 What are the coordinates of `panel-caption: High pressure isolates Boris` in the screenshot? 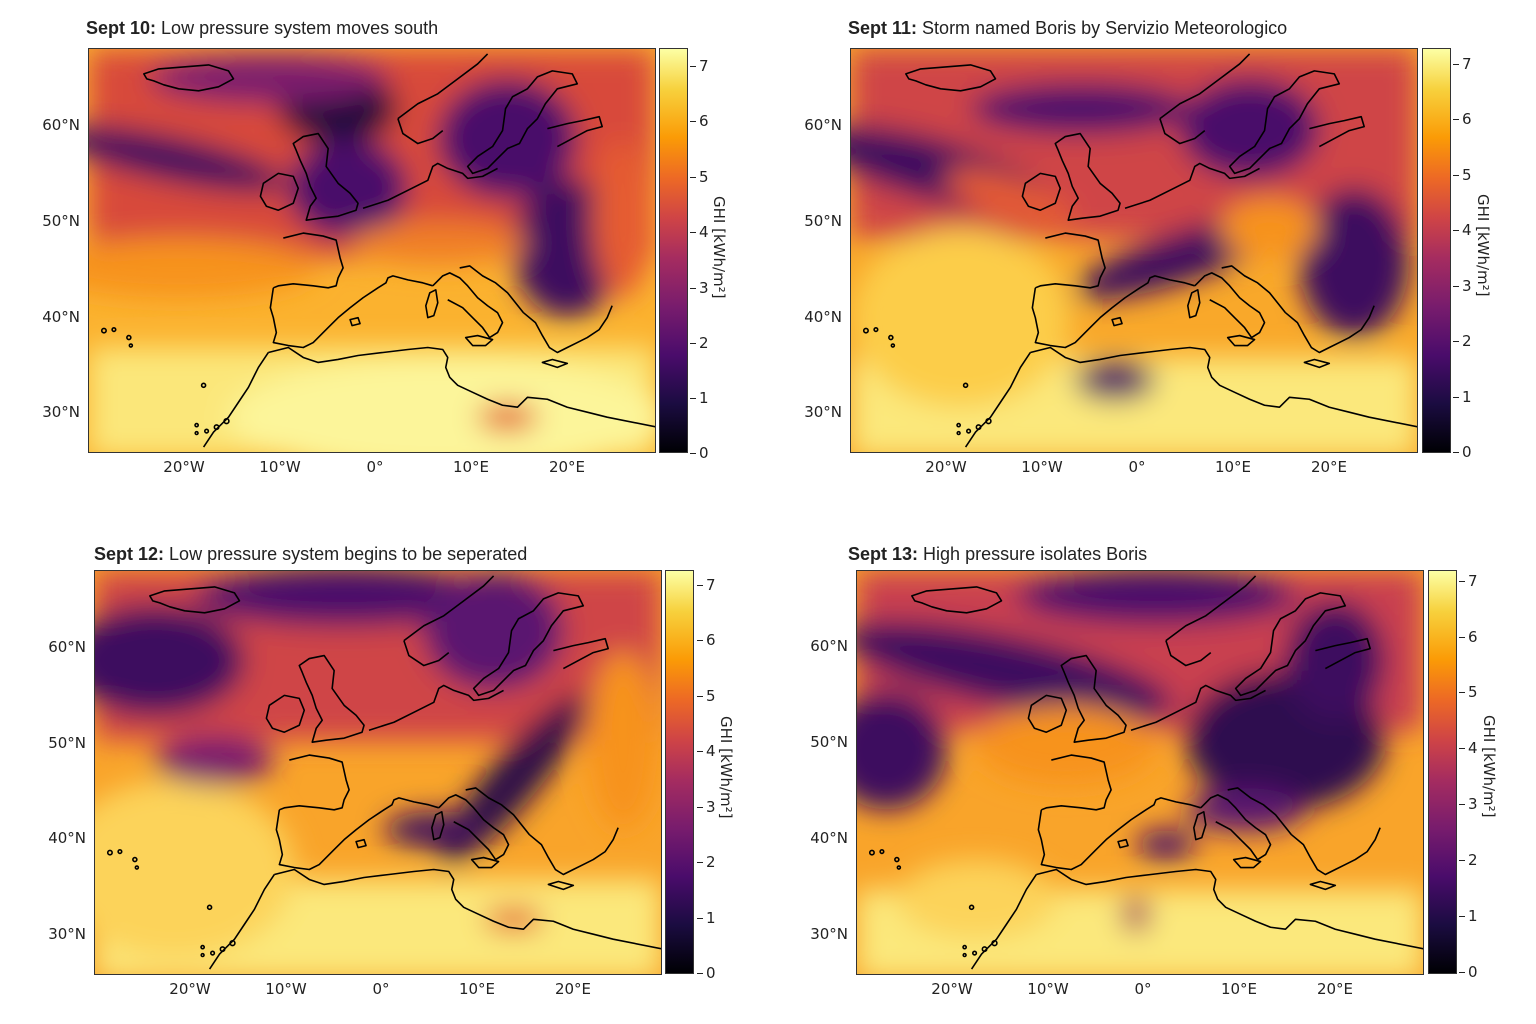 It's located at (1035, 554).